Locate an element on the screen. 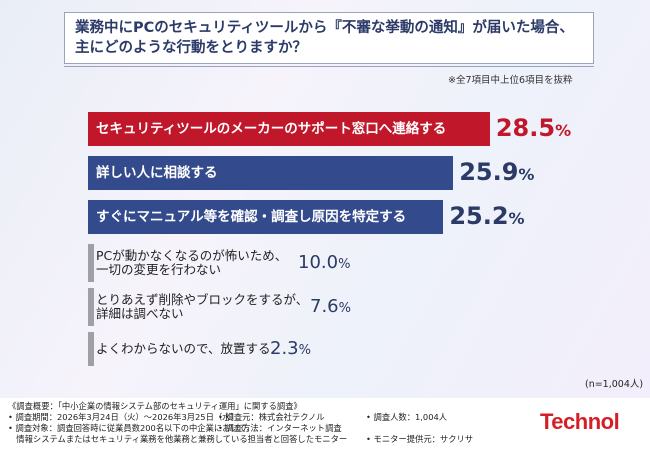  sample-size-note: (n=1,004人) is located at coordinates (614, 384).